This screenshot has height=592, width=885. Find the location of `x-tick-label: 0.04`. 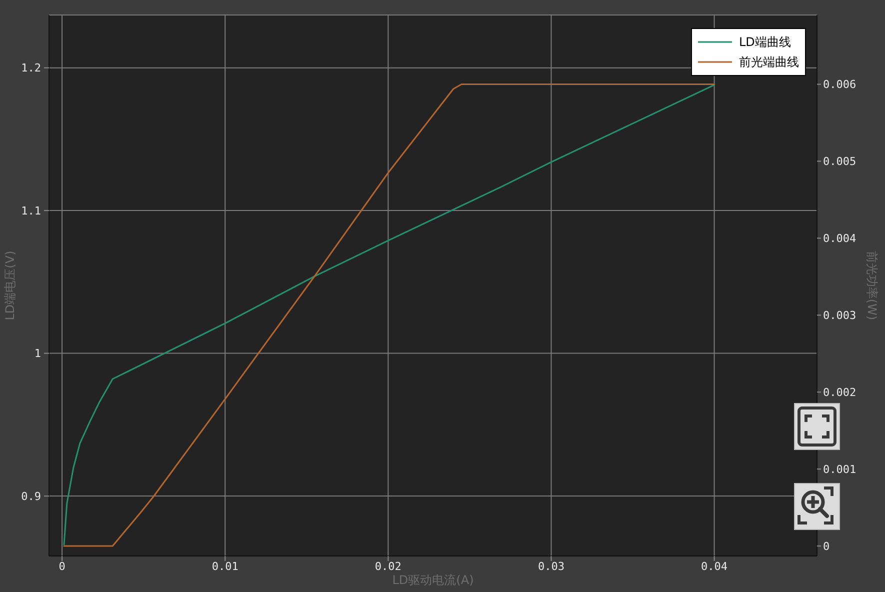

x-tick-label: 0.04 is located at coordinates (714, 566).